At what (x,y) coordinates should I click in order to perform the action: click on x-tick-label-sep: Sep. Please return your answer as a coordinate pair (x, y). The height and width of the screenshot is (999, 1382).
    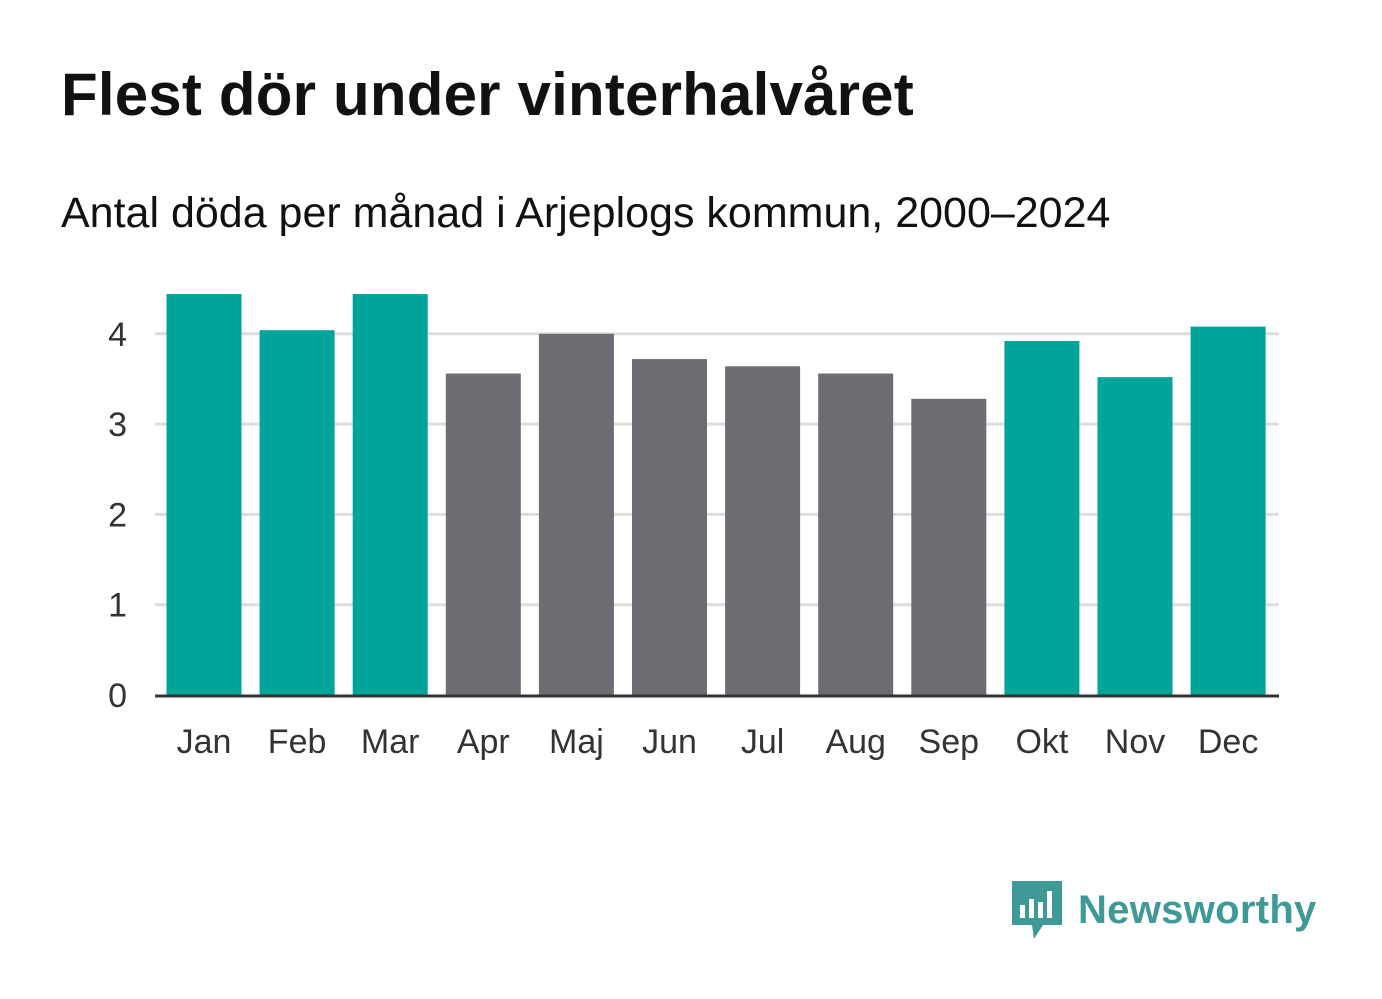
    Looking at the image, I should click on (949, 742).